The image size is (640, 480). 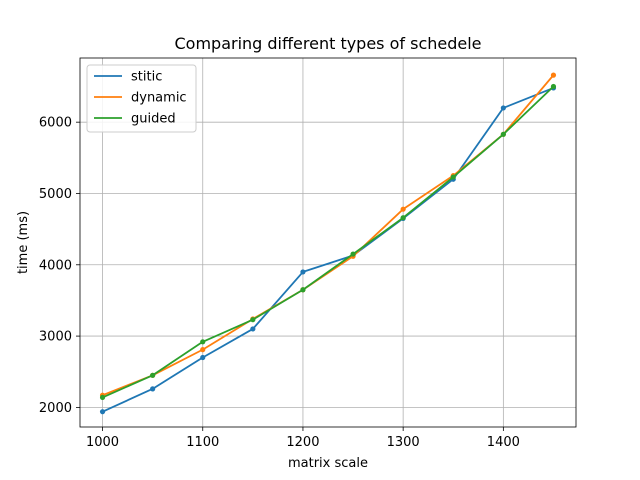 What do you see at coordinates (146, 77) in the screenshot?
I see `legend-label-stitic: stitic` at bounding box center [146, 77].